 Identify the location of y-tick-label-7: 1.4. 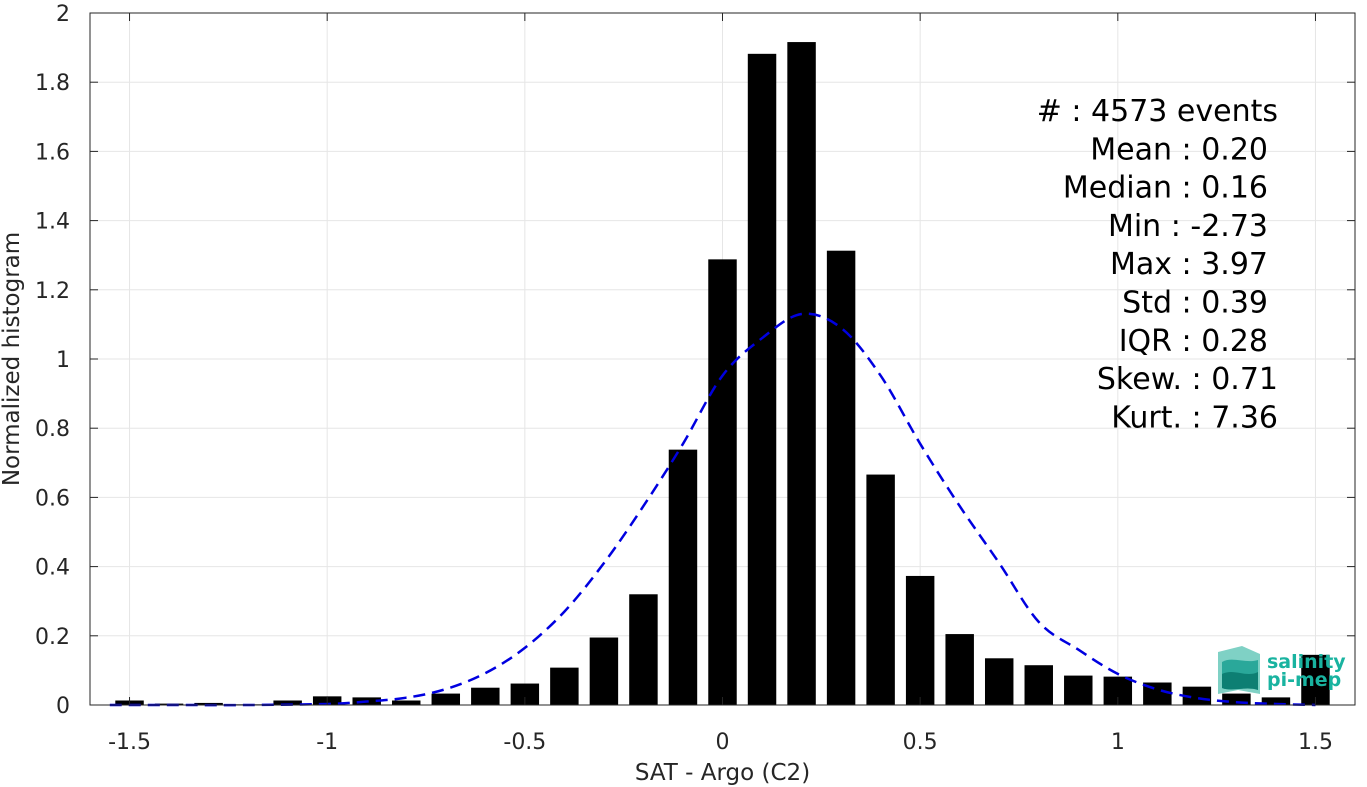
(52, 222).